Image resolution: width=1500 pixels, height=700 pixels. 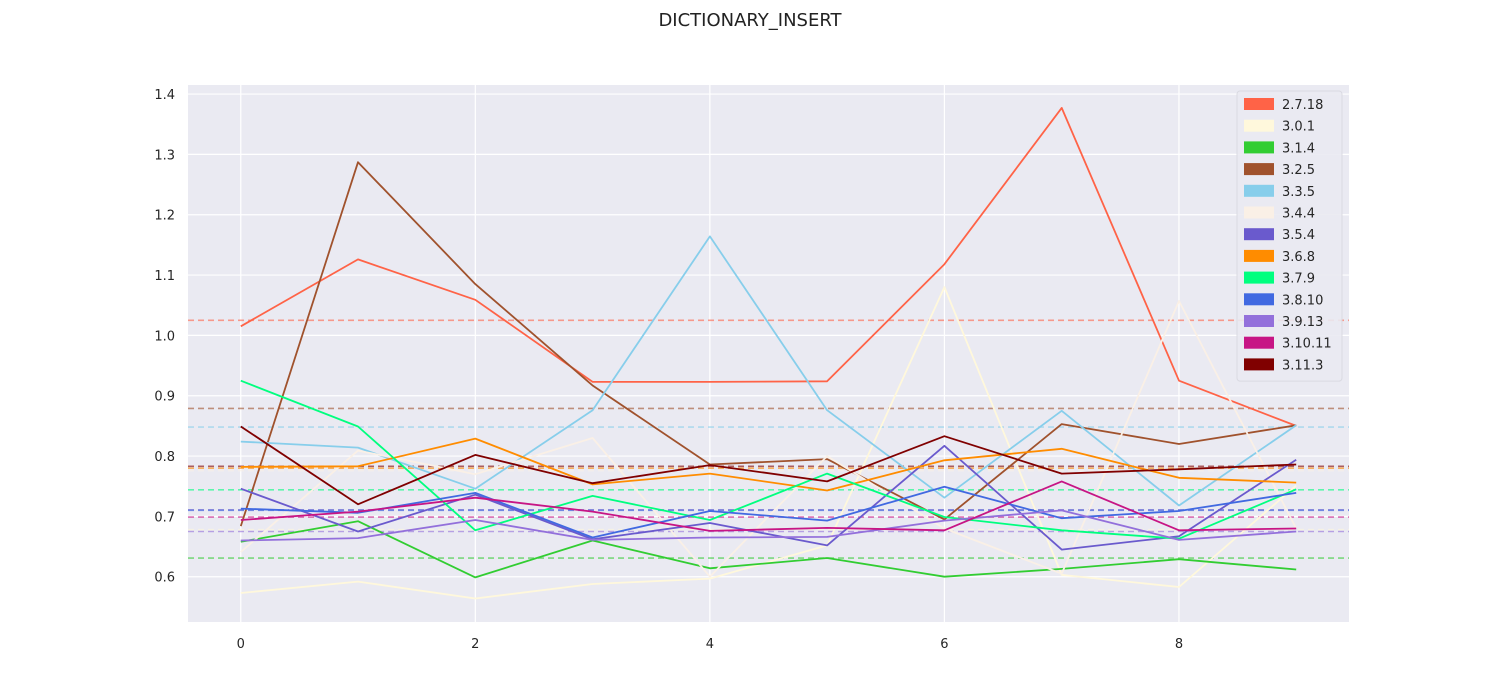 I want to click on series-line-3.1.4, so click(x=768, y=549).